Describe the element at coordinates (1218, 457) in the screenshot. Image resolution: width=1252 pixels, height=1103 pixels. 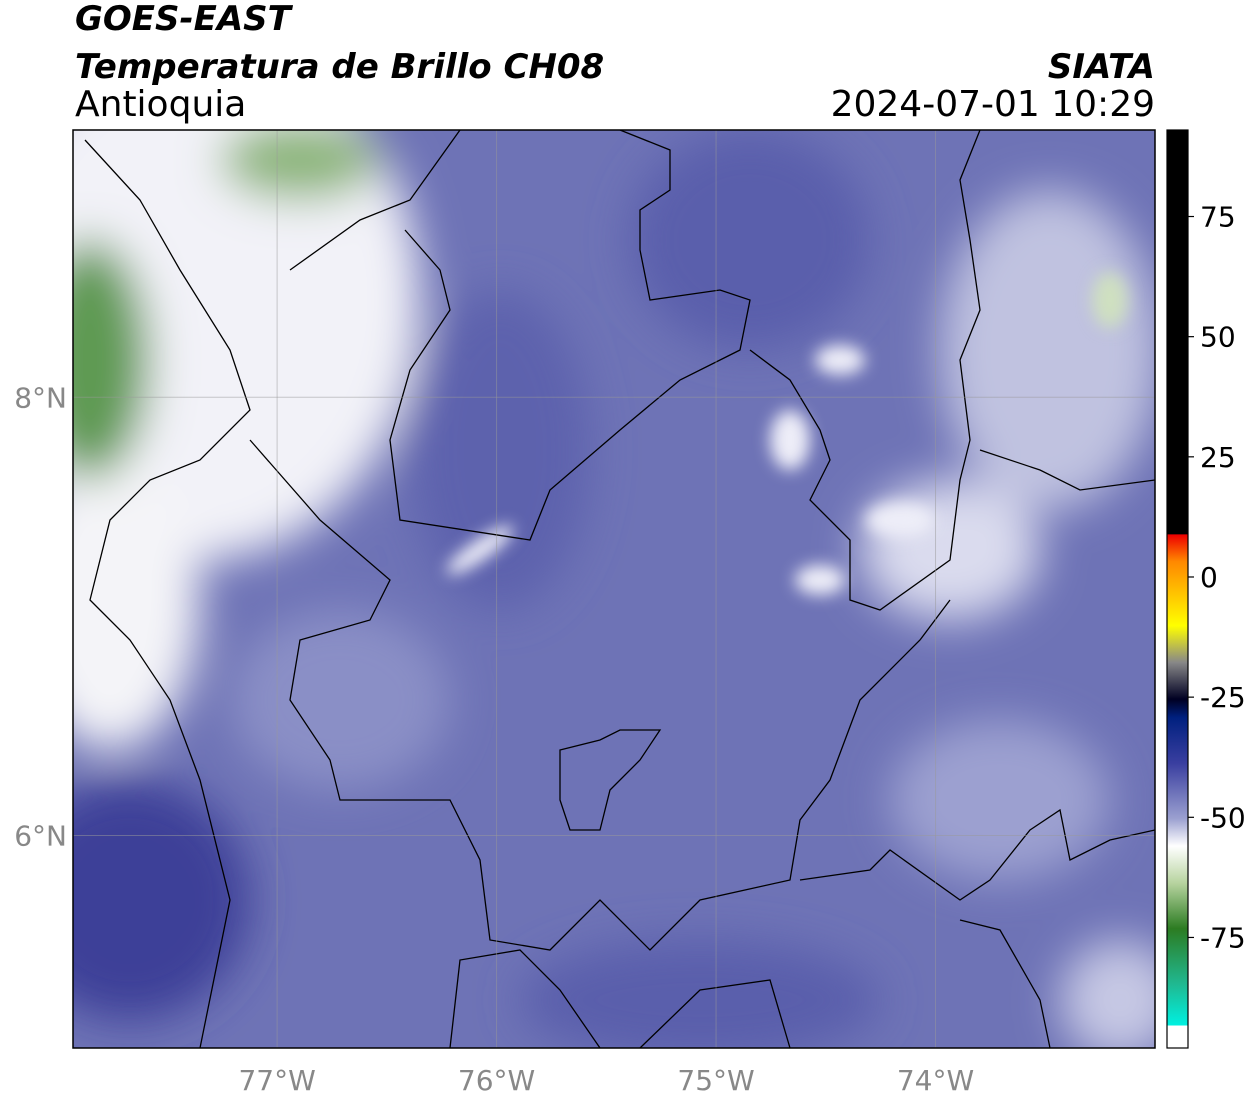
I see `colorbar-tick-label: 25` at that location.